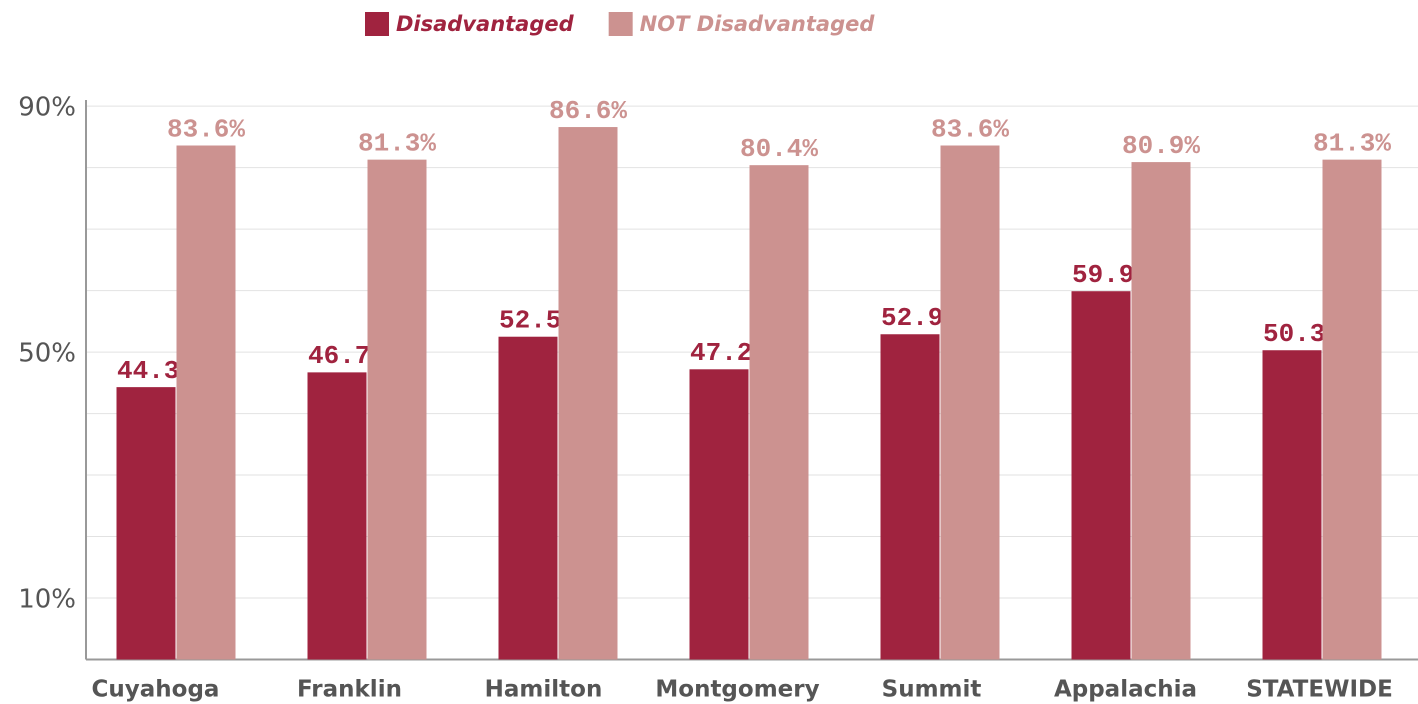 Image resolution: width=1418 pixels, height=704 pixels. What do you see at coordinates (588, 111) in the screenshot?
I see `data-label: 86.6%` at bounding box center [588, 111].